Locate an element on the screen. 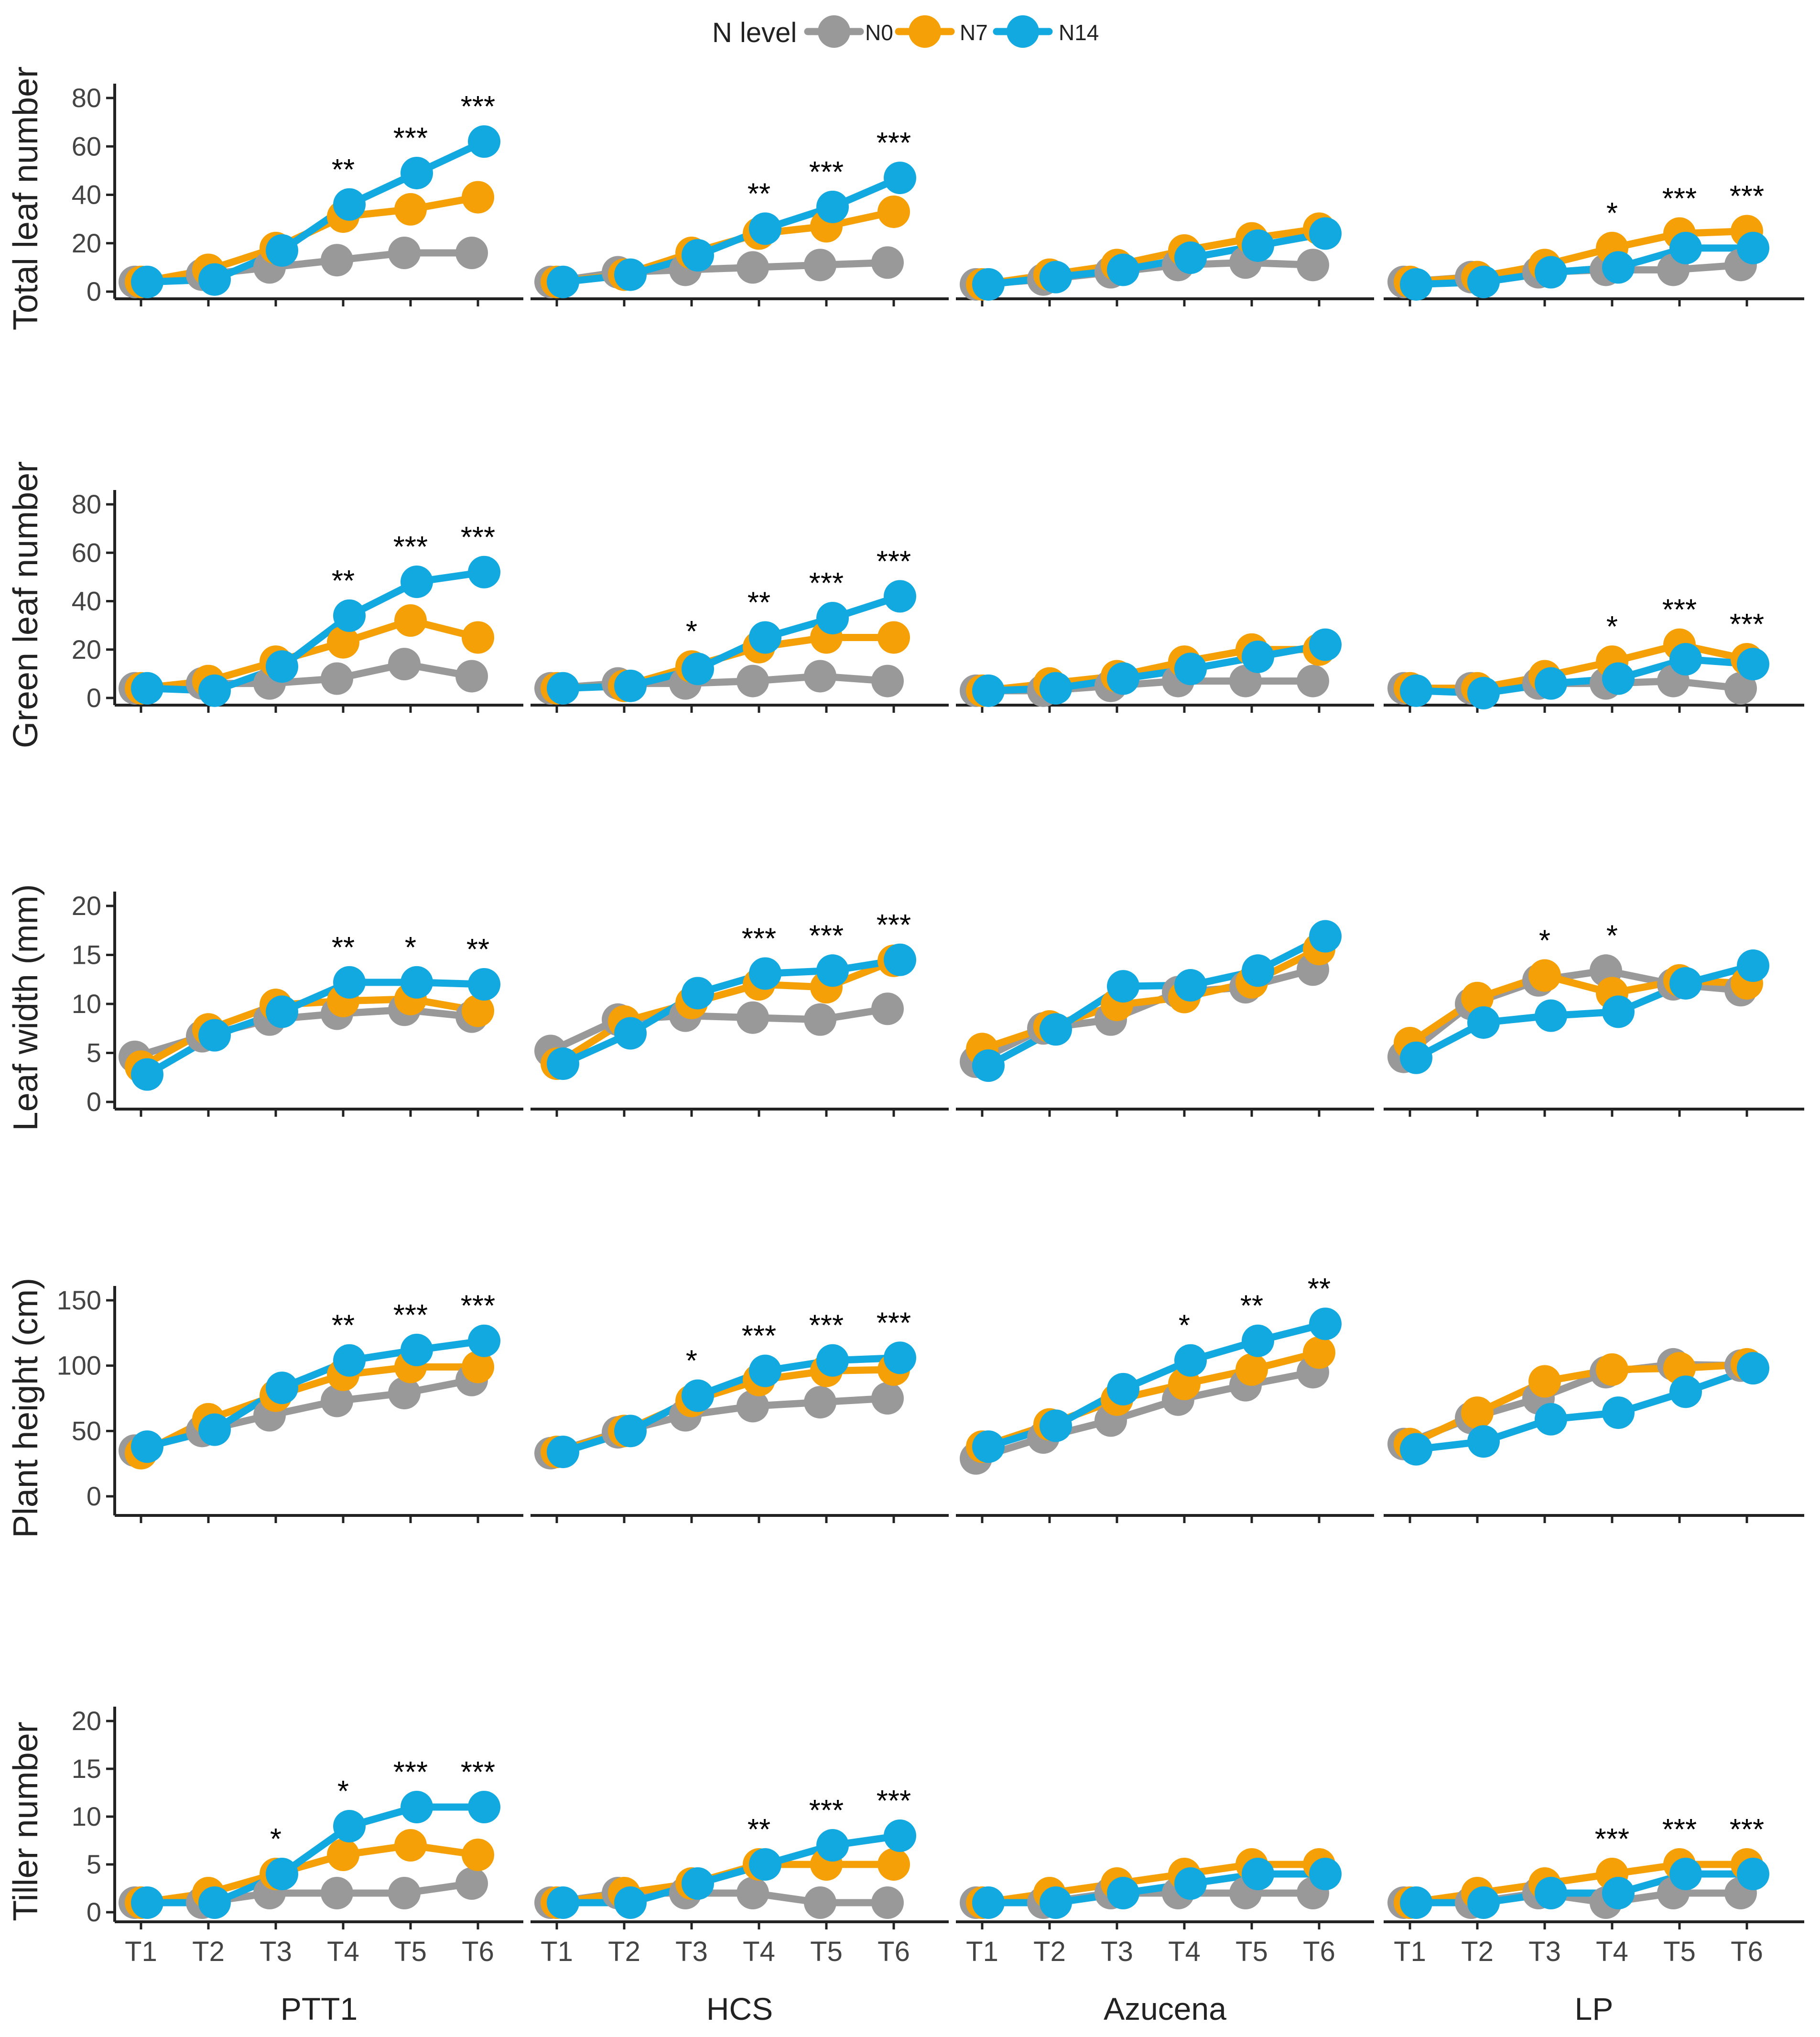 The height and width of the screenshot is (2037, 1820). panel-azucena-row2 is located at coordinates (1165, 670).